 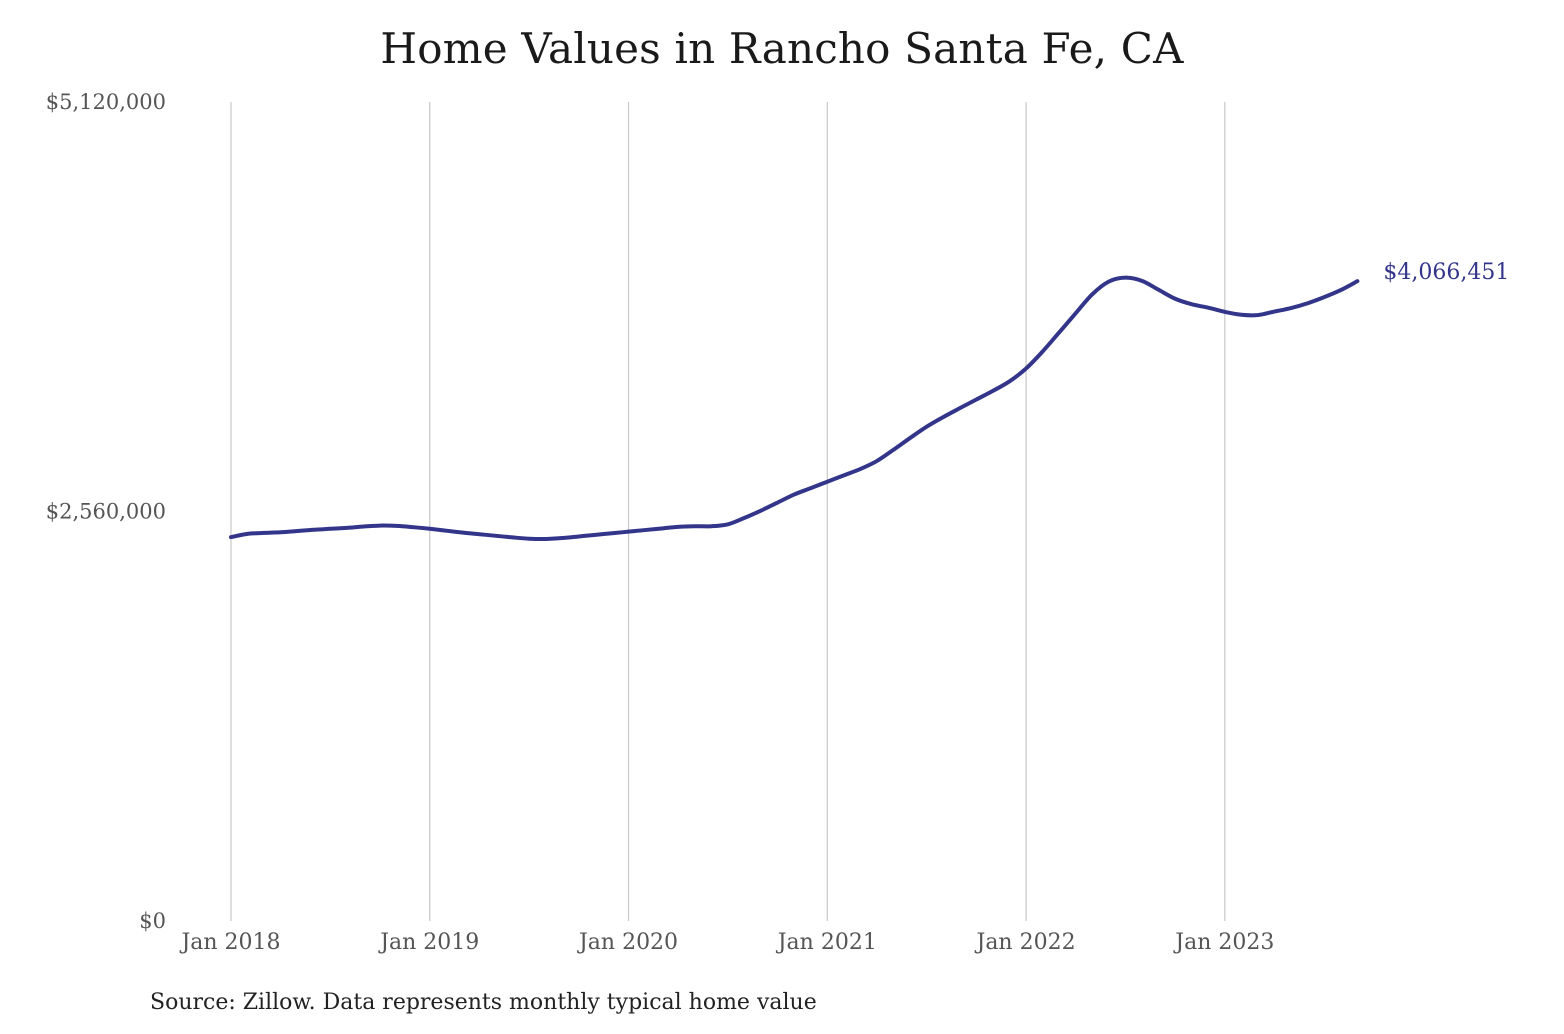 I want to click on y-tick-label: $2,560,000, so click(x=106, y=512).